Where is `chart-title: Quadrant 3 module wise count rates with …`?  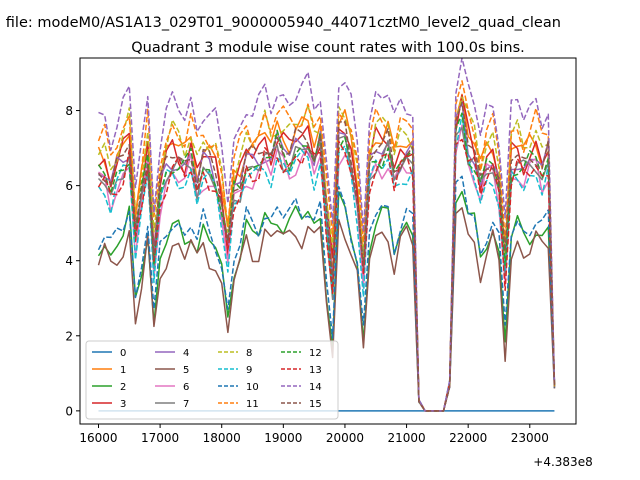 chart-title: Quadrant 3 module wise count rates with … is located at coordinates (328, 48).